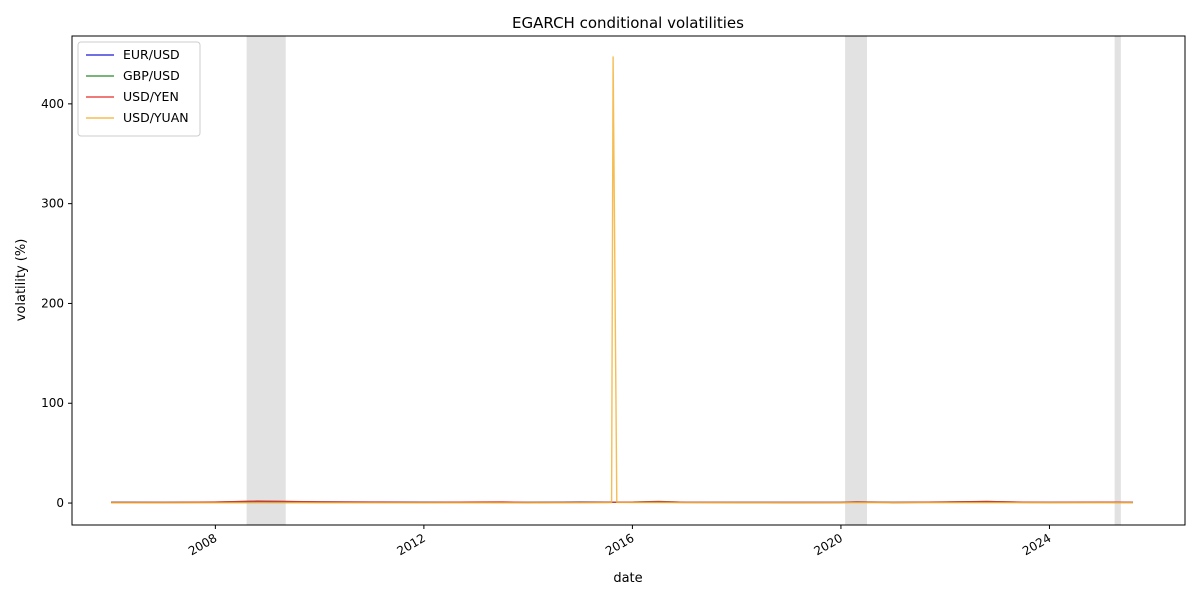 The width and height of the screenshot is (1200, 604). Describe the element at coordinates (52, 104) in the screenshot. I see `y-tick-label: 400` at that location.